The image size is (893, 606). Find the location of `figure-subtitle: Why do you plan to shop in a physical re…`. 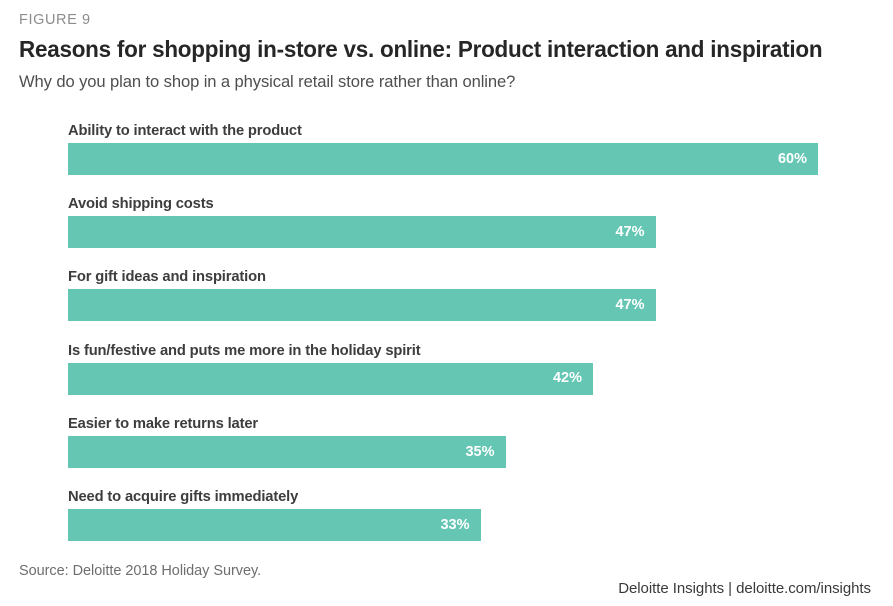

figure-subtitle: Why do you plan to shop in a physical re… is located at coordinates (267, 81).